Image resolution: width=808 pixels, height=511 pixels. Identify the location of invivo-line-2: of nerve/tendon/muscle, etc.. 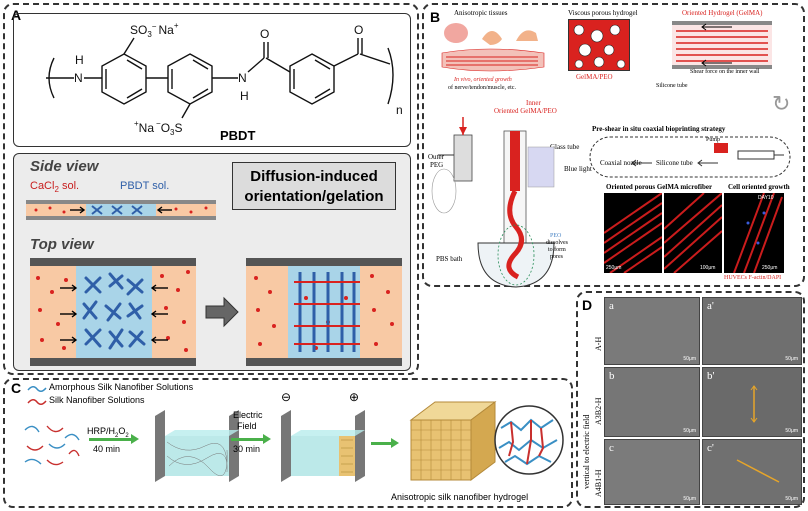
(482, 88).